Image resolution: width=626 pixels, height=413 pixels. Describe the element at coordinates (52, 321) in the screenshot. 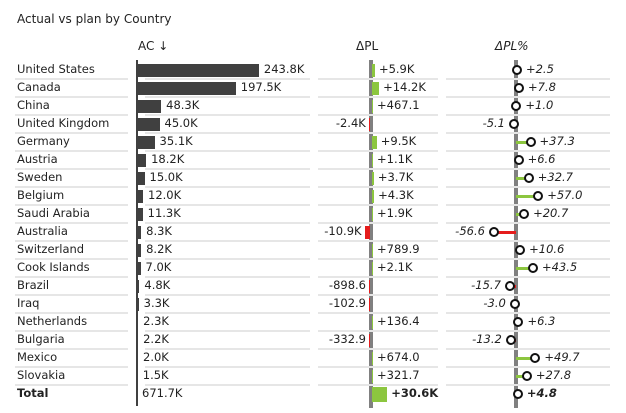

I see `row-label: Netherlands` at that location.